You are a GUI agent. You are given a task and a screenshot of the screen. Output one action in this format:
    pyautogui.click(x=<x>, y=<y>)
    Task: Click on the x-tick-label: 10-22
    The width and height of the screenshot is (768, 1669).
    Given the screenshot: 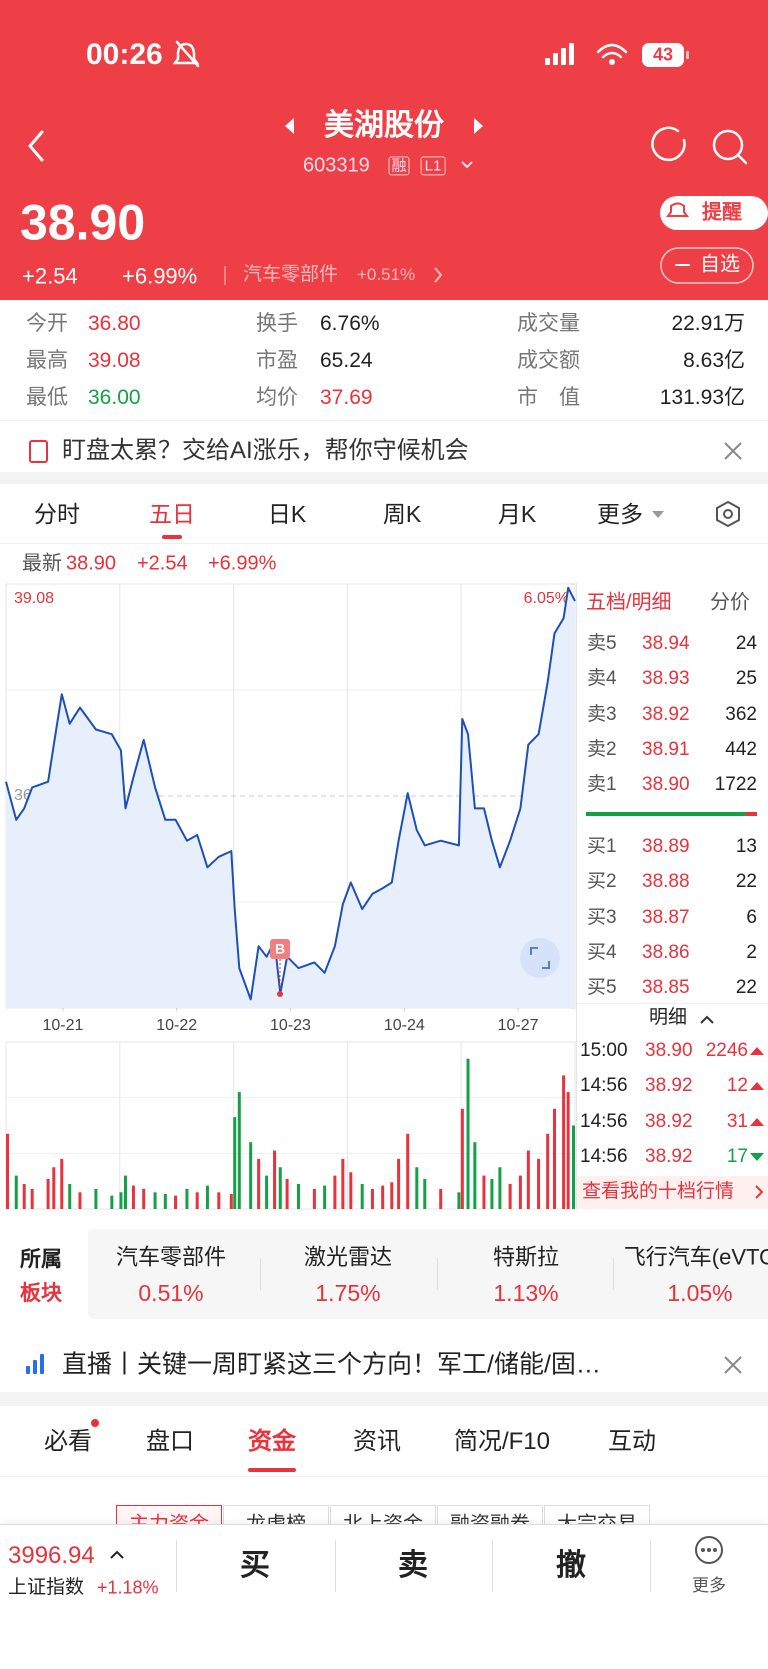 What is the action you would take?
    pyautogui.click(x=176, y=1025)
    